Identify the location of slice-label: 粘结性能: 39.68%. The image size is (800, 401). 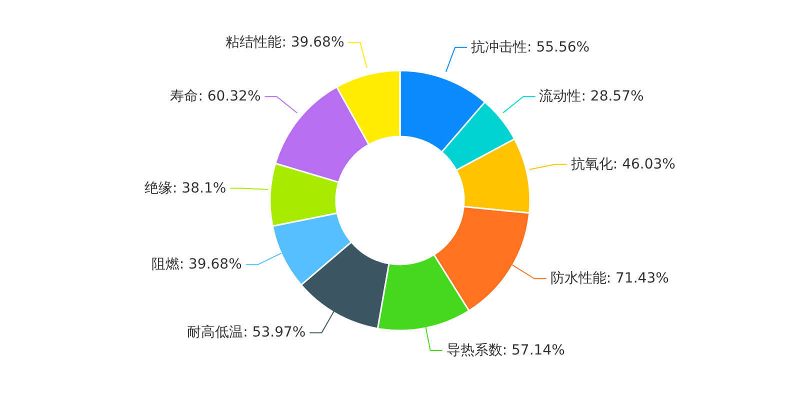
(285, 42).